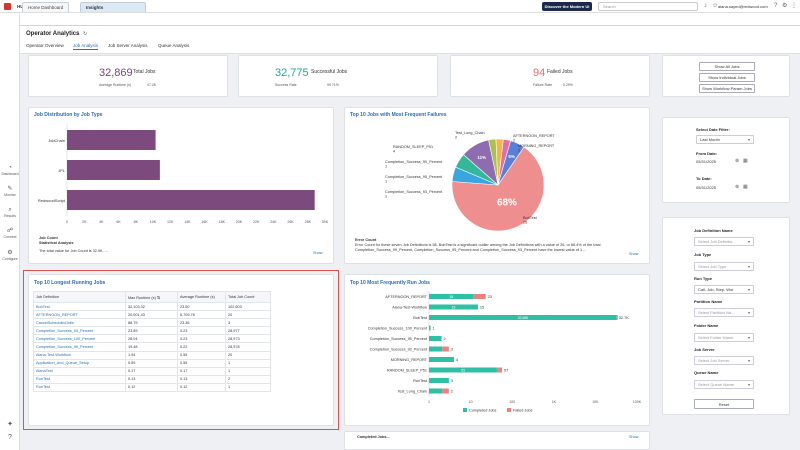 Image resolution: width=800 pixels, height=450 pixels. Describe the element at coordinates (85, 34) in the screenshot. I see `refresh-icon: ↻` at that location.